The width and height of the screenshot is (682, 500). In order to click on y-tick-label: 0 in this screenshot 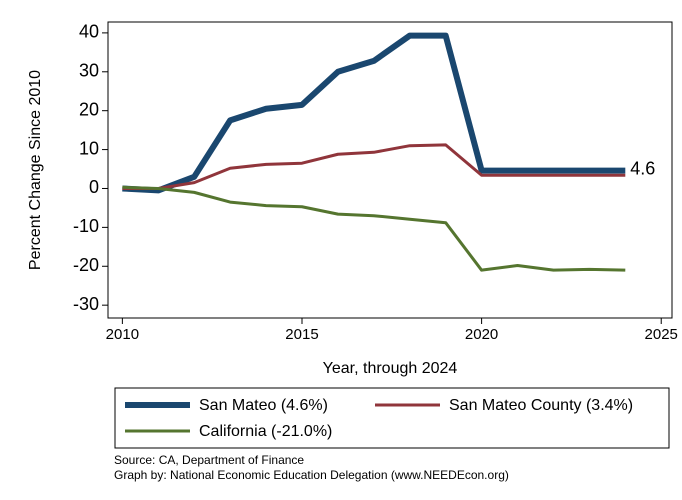, I will do `click(94, 187)`.